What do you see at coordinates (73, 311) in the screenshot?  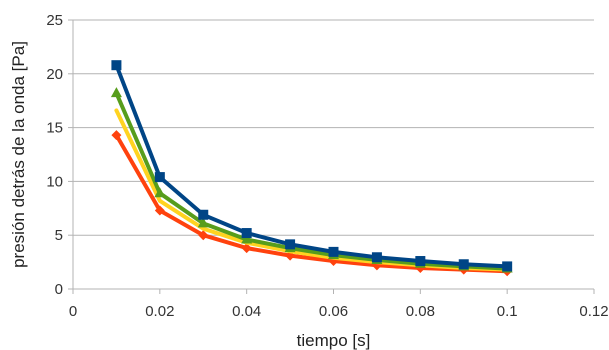 I see `x-tick-label-0: 0` at bounding box center [73, 311].